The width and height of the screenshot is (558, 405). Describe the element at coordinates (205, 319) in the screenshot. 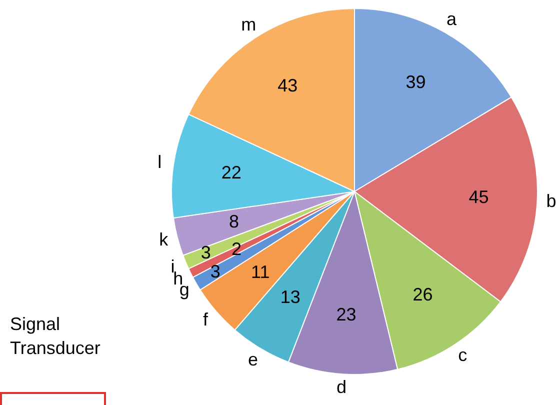

I see `slice-label: f` at that location.